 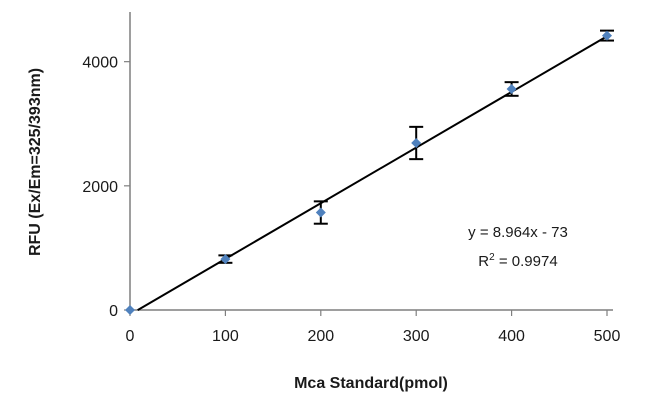 I want to click on r-squared-label: R2 = 0.9974, so click(x=517, y=261).